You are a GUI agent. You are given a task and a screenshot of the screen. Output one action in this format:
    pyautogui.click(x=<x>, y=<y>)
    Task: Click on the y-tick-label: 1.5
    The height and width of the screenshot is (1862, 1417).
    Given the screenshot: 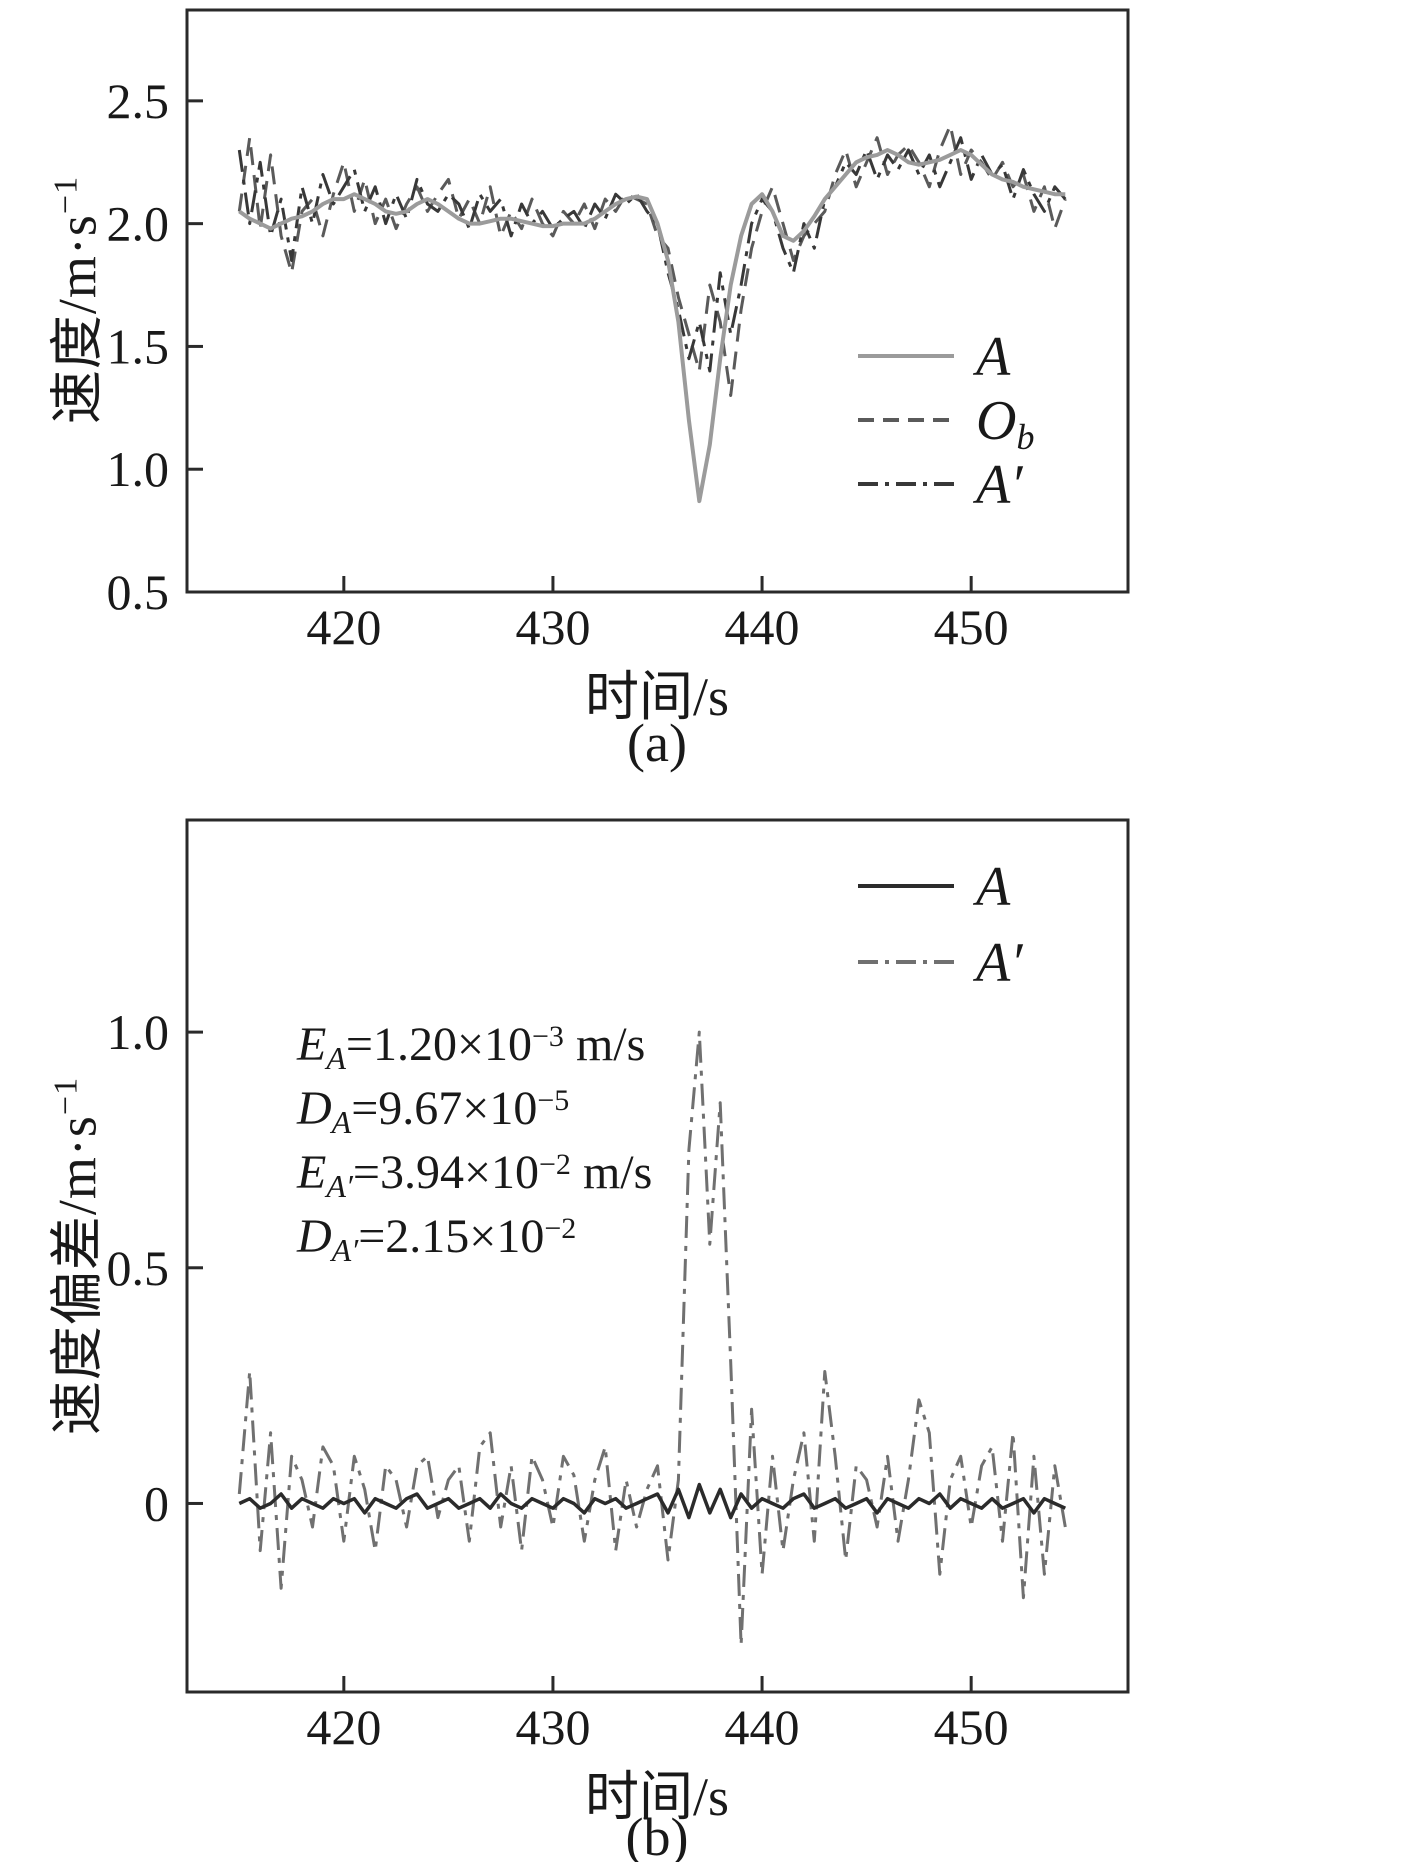 What is the action you would take?
    pyautogui.click(x=138, y=346)
    